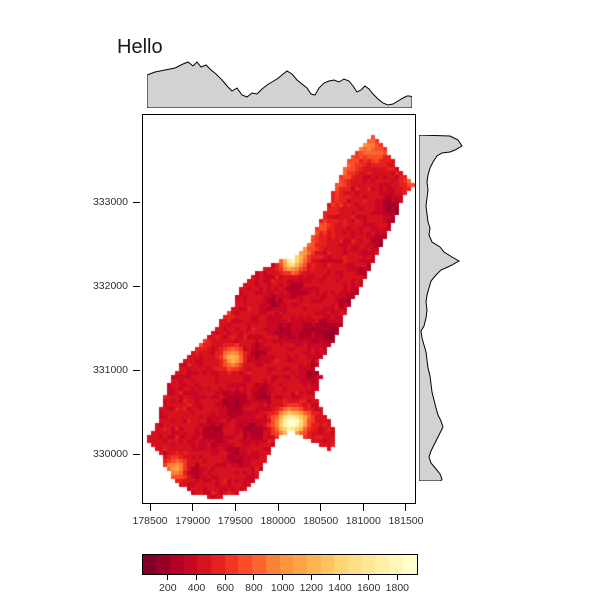 The height and width of the screenshot is (600, 600). What do you see at coordinates (282, 588) in the screenshot?
I see `legend-tick-label: 1000` at bounding box center [282, 588].